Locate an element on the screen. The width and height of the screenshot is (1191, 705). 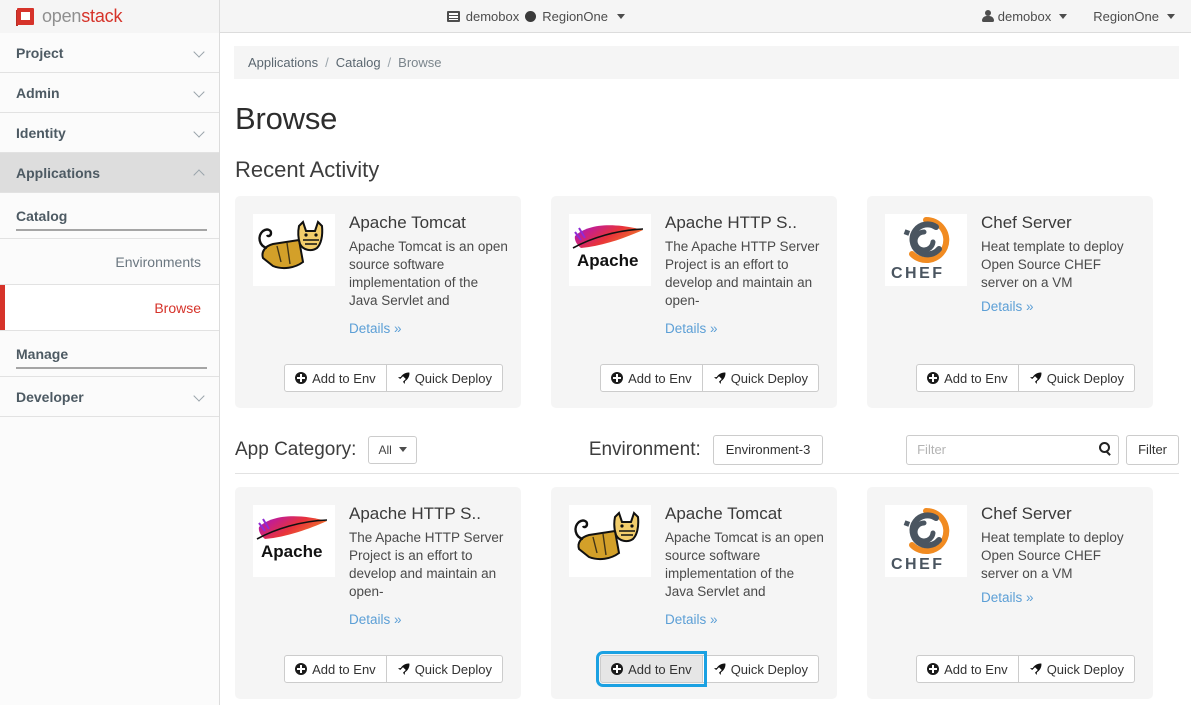
sidebar-subgroup-label: Manage is located at coordinates (42, 353).